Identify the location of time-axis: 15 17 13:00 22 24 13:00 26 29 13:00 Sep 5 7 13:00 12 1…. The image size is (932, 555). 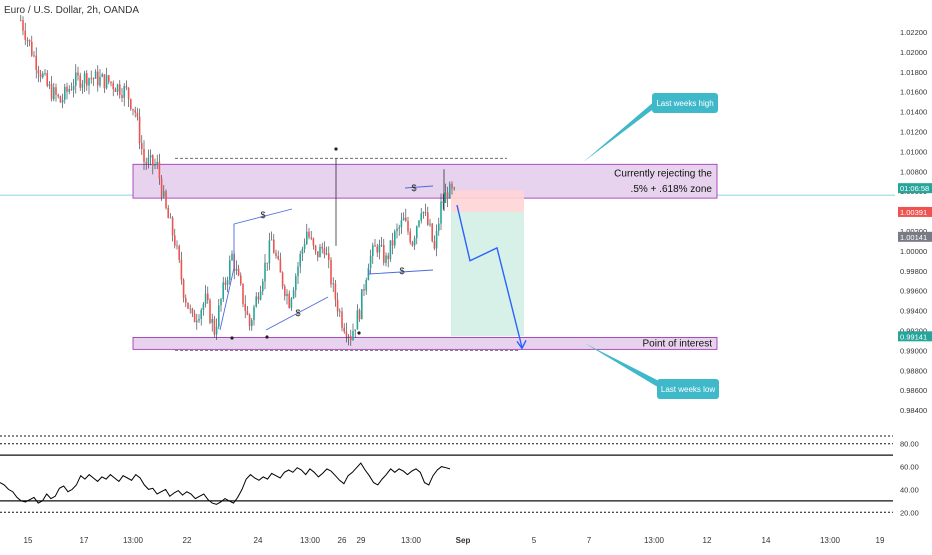
(454, 540).